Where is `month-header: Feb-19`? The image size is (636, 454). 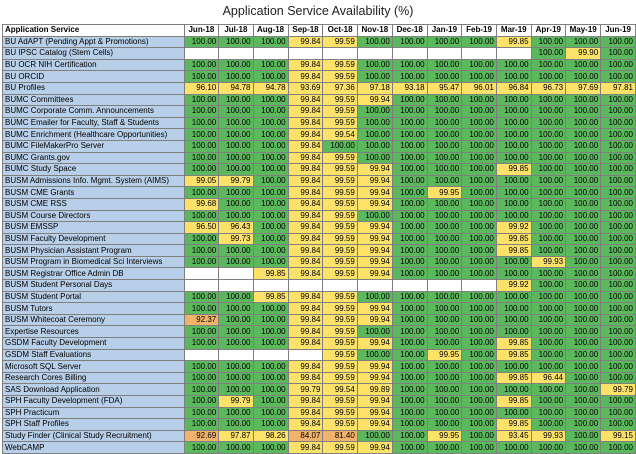 month-header: Feb-19 is located at coordinates (479, 30).